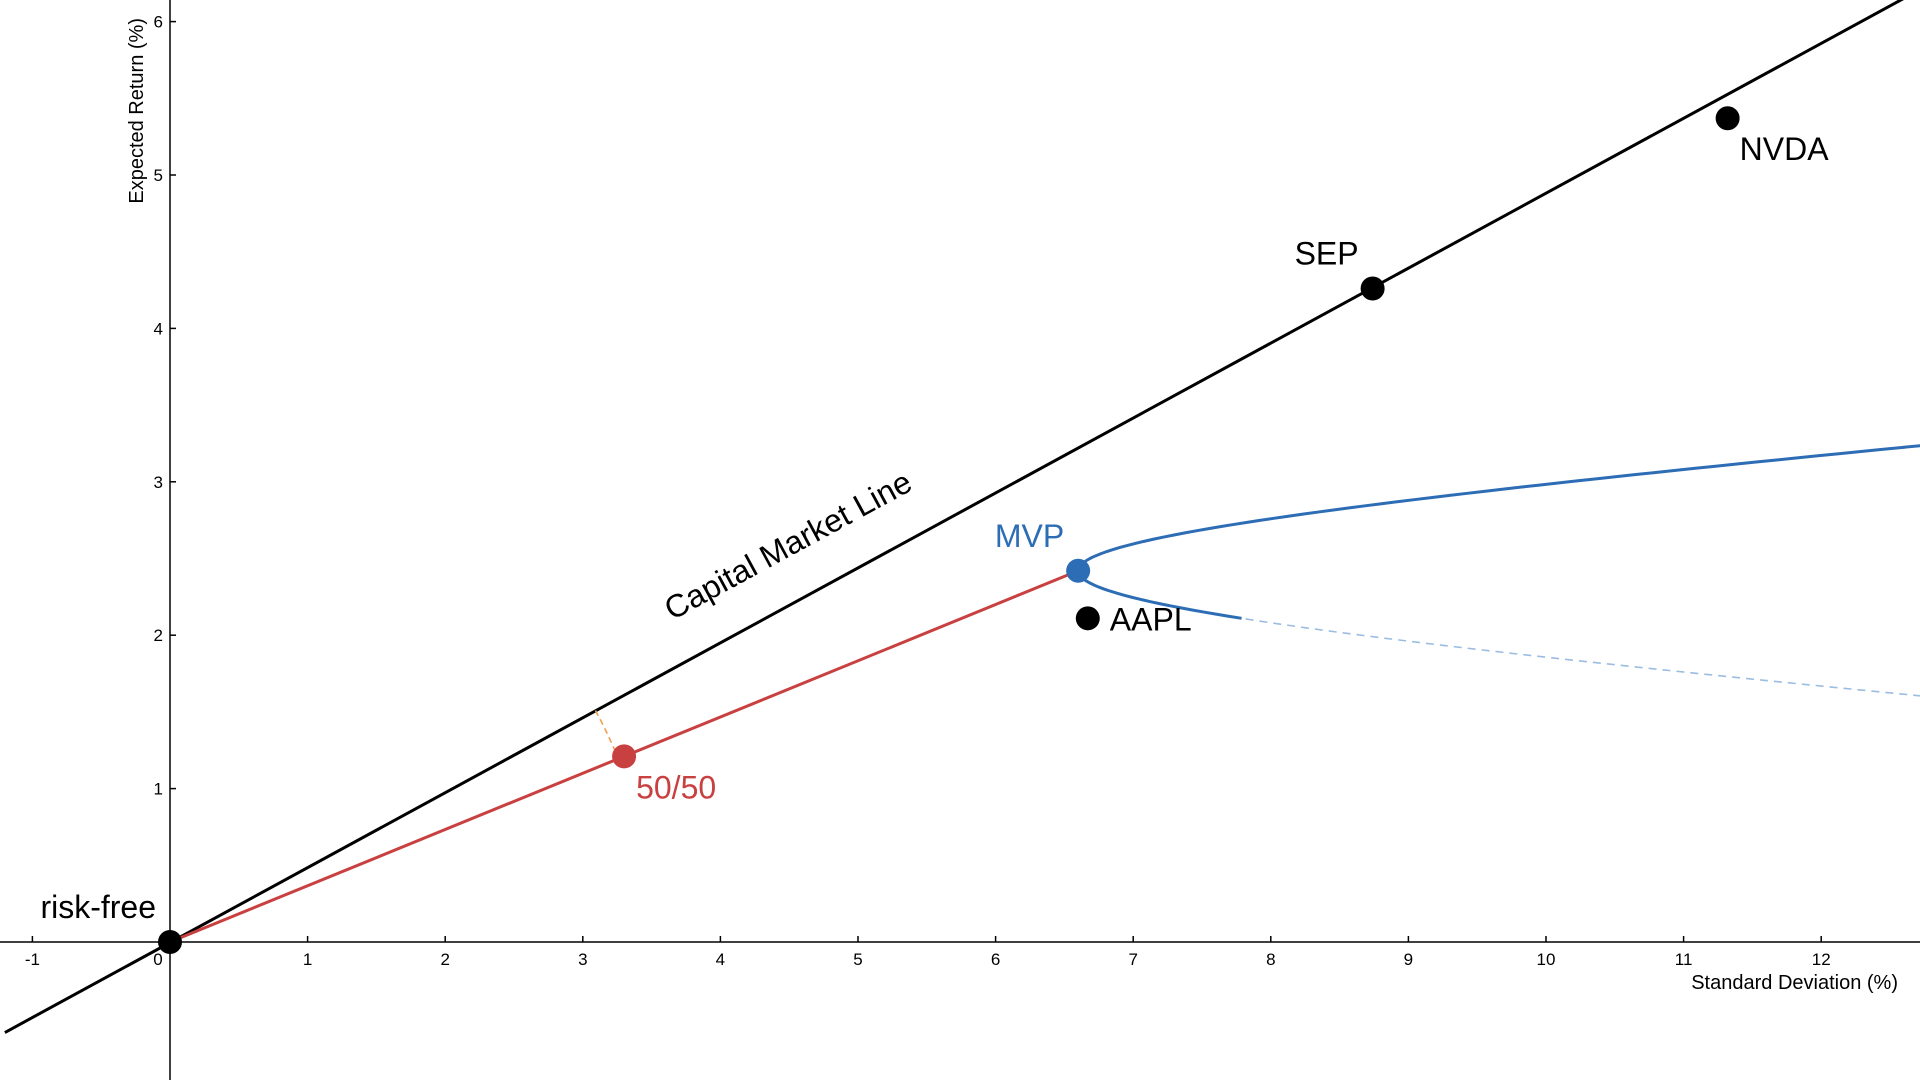  Describe the element at coordinates (676, 787) in the screenshot. I see `point-label: 50/50` at that location.